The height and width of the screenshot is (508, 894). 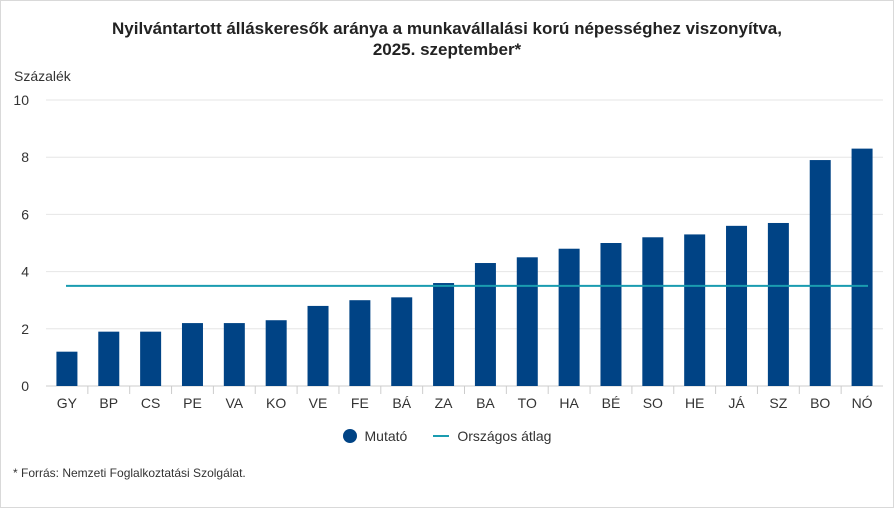 What do you see at coordinates (653, 311) in the screenshot?
I see `bar-SO` at bounding box center [653, 311].